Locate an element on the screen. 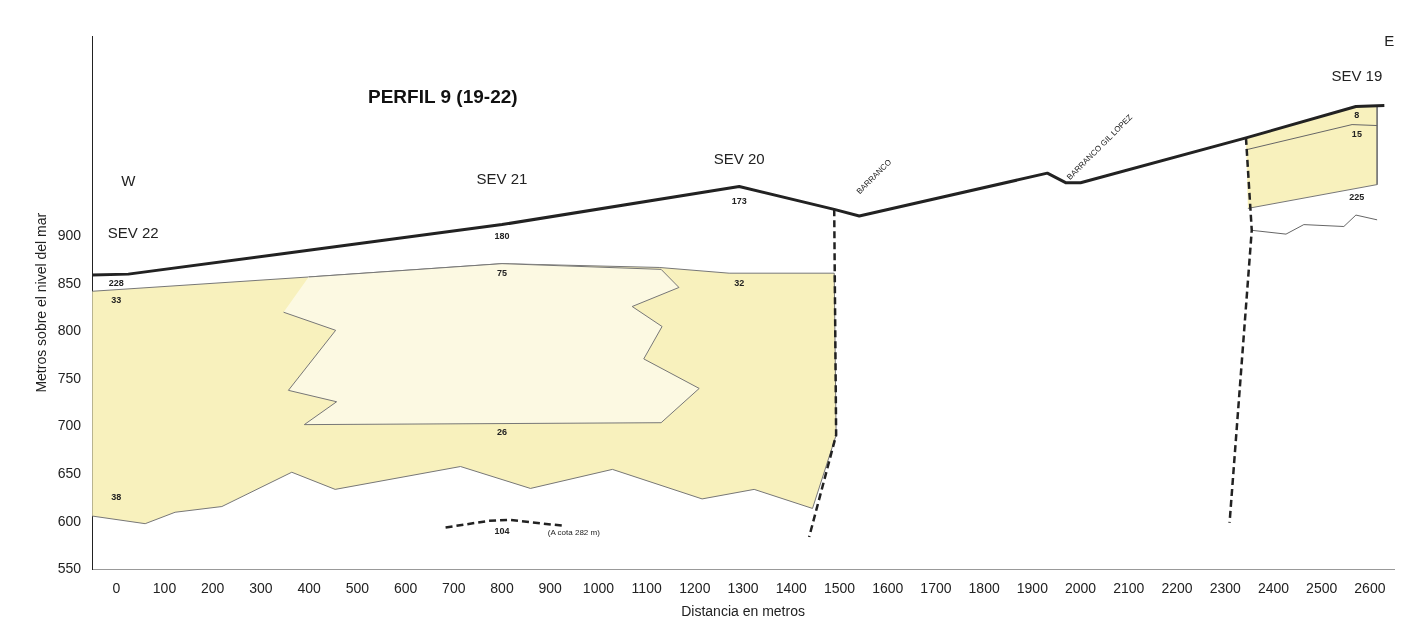  x-tick-label: 1600 is located at coordinates (888, 587).